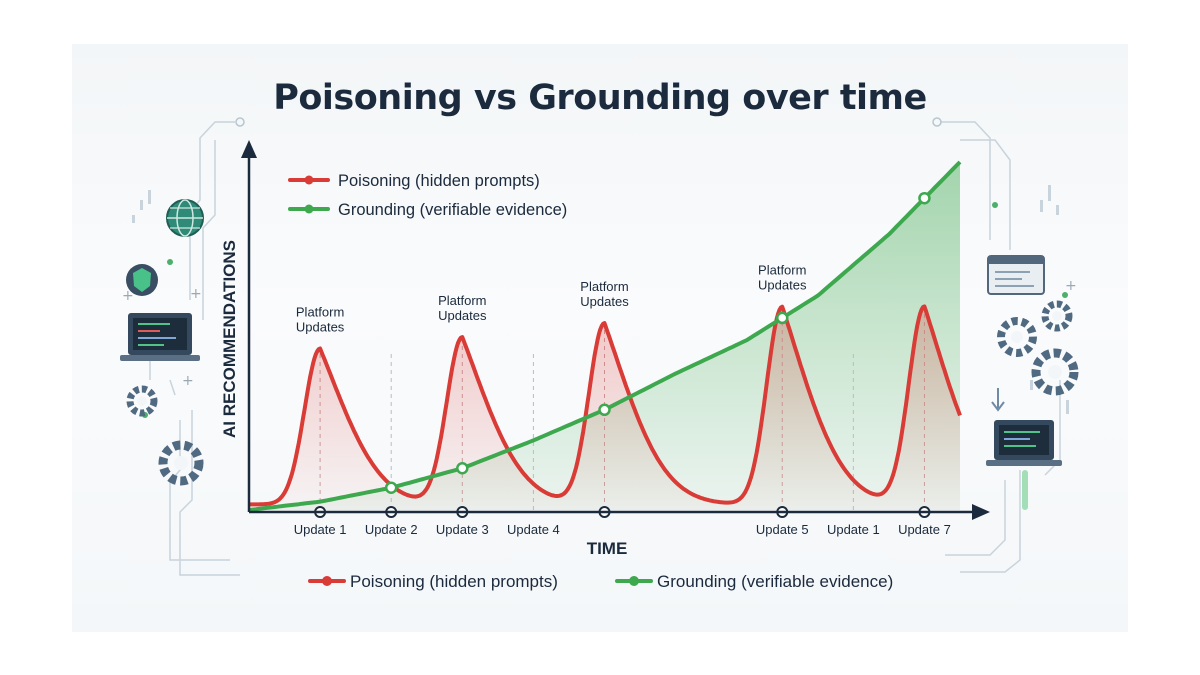 The width and height of the screenshot is (1200, 675). What do you see at coordinates (452, 210) in the screenshot?
I see `legend-top-label-grounding: Grounding (verifiable evidence)` at bounding box center [452, 210].